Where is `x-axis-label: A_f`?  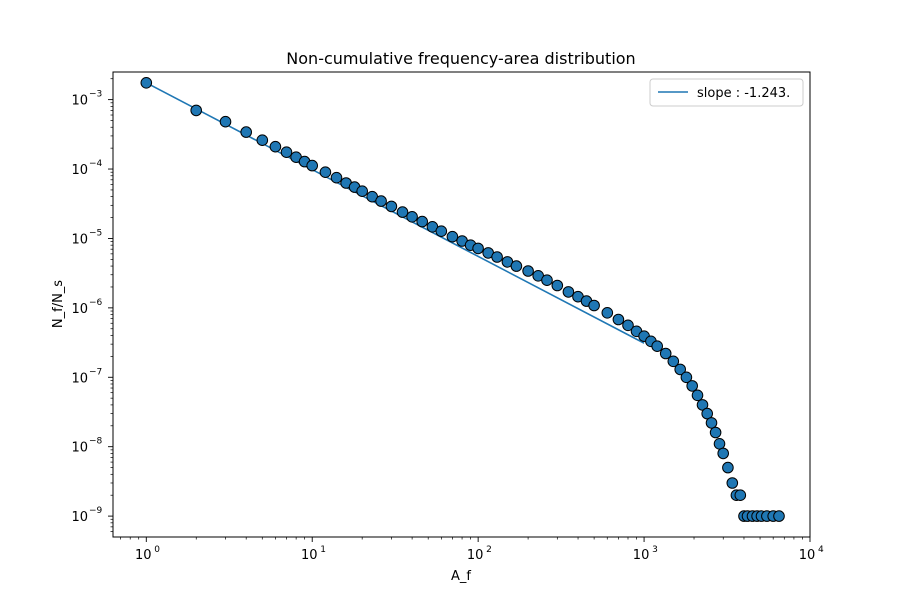 x-axis-label: A_f is located at coordinates (461, 576).